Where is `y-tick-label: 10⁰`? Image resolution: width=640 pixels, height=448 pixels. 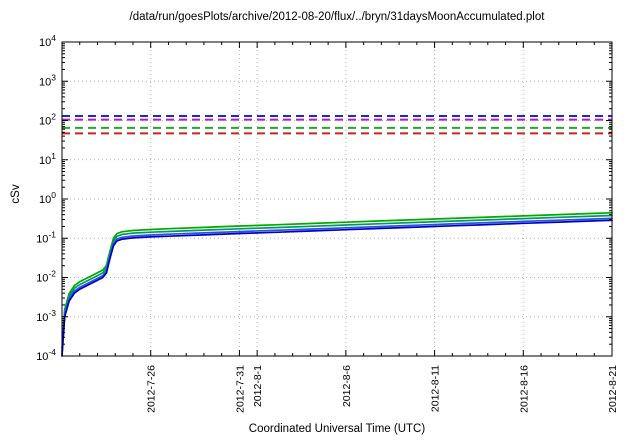 y-tick-label: 10⁰ is located at coordinates (47, 198).